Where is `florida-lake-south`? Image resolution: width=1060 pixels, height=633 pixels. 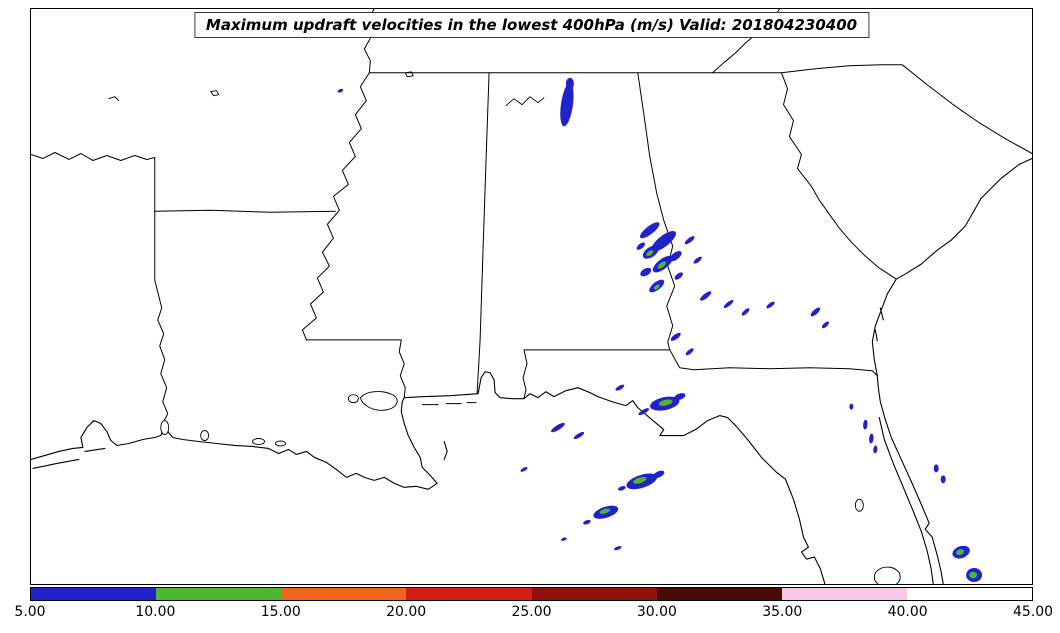 florida-lake-south is located at coordinates (887, 575).